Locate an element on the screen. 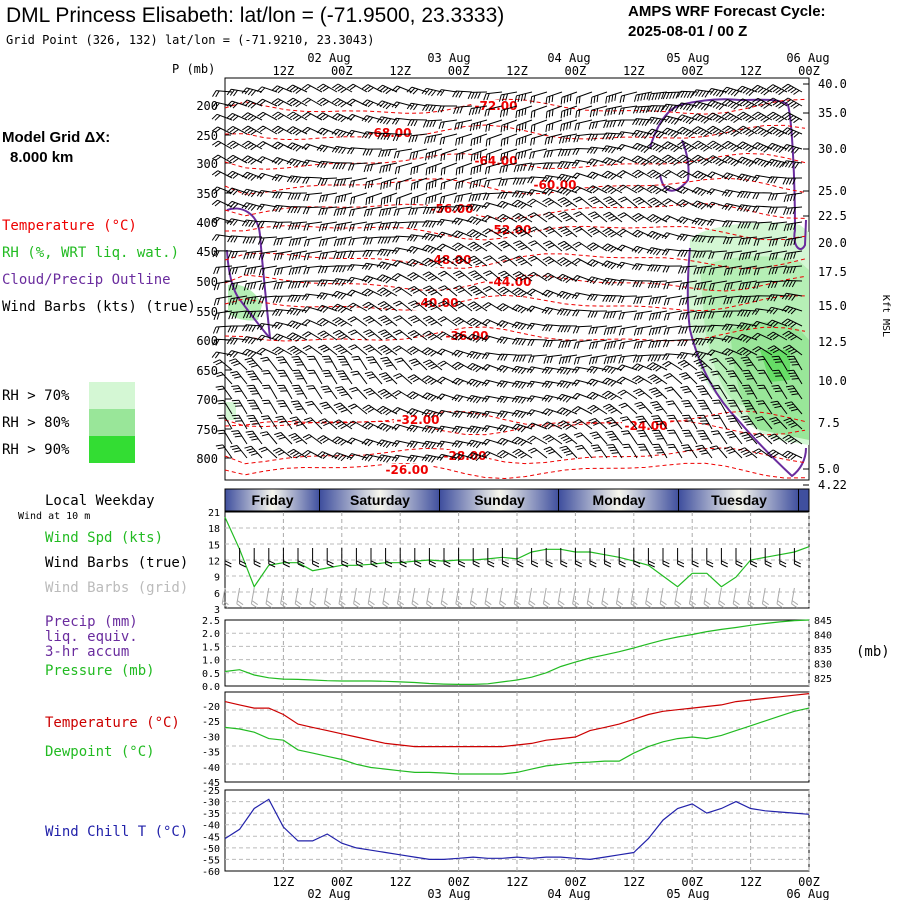 The image size is (900, 900). rh90-swatch is located at coordinates (112, 449).